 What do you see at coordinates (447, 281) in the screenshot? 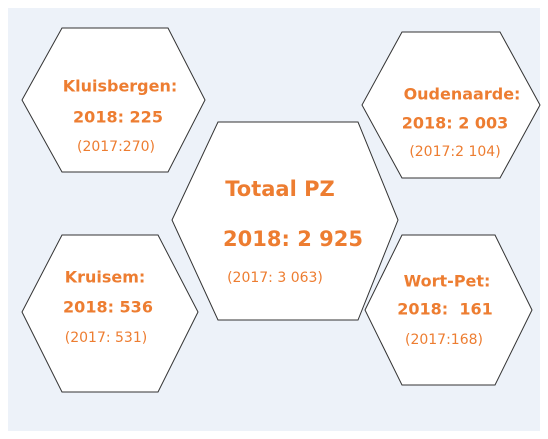
I see `node-label: Wort-Pet:` at bounding box center [447, 281].